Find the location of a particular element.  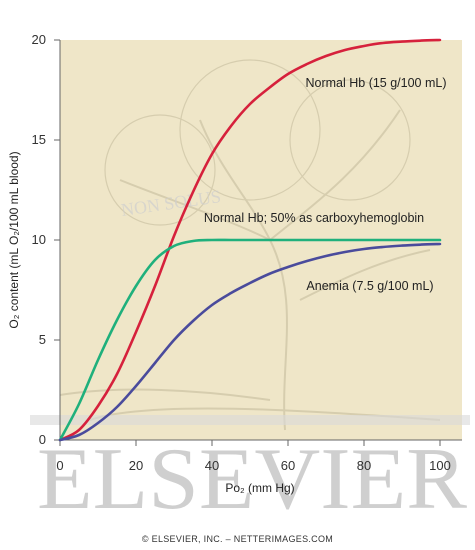

series-label: Normal Hb; 50% as carboxyhemoglobin is located at coordinates (314, 218).